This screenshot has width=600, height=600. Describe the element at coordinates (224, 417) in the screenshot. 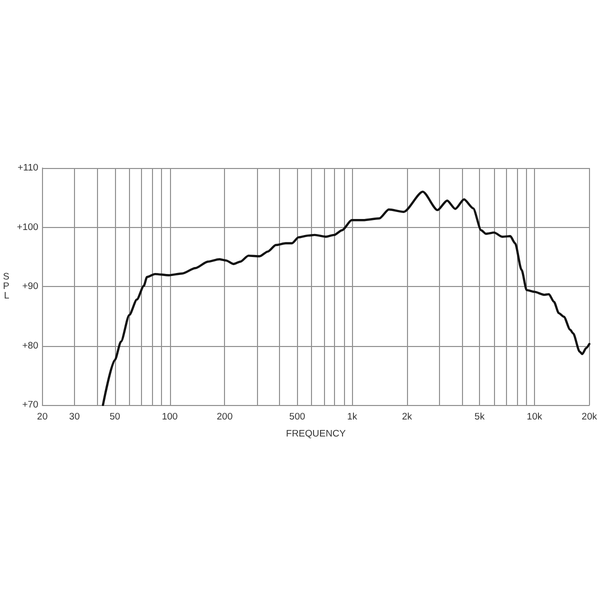

I see `x-tick-label: 200` at that location.